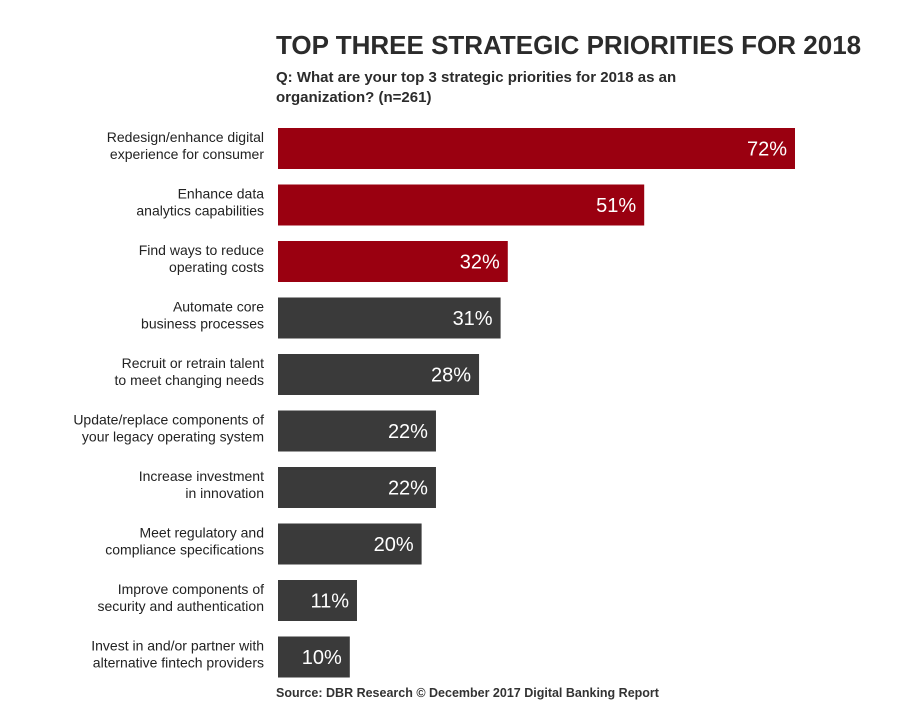 The width and height of the screenshot is (900, 723). What do you see at coordinates (353, 97) in the screenshot?
I see `chart-subtitle-line-2: organization? (n=261)` at bounding box center [353, 97].